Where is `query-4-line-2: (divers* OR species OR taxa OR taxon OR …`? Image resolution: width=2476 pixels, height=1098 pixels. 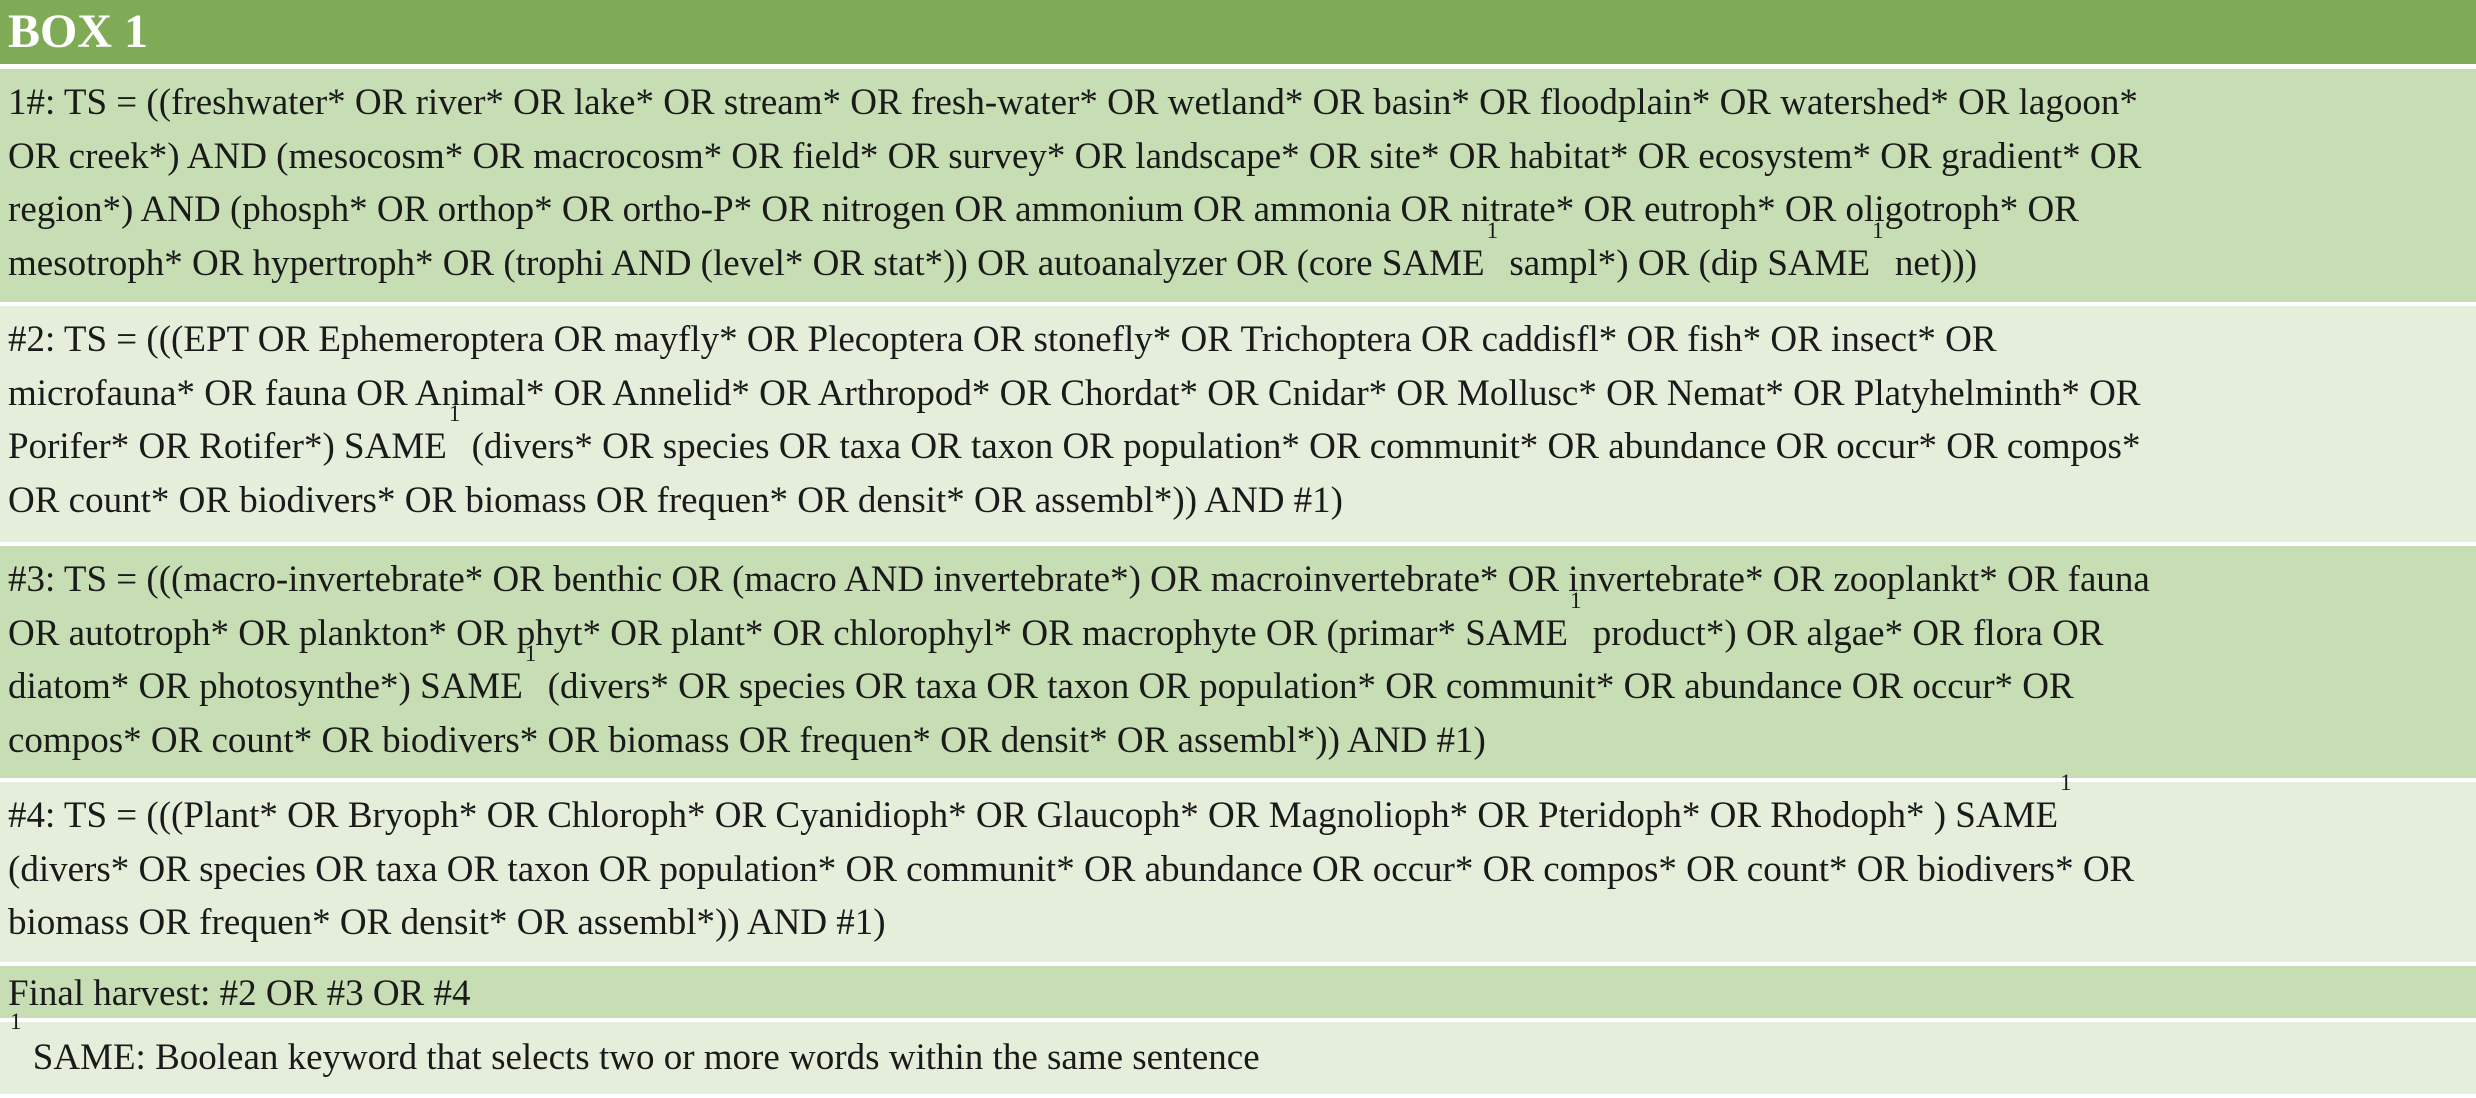 query-4-line-2: (divers* OR species OR taxa OR taxon OR … is located at coordinates (1071, 869).